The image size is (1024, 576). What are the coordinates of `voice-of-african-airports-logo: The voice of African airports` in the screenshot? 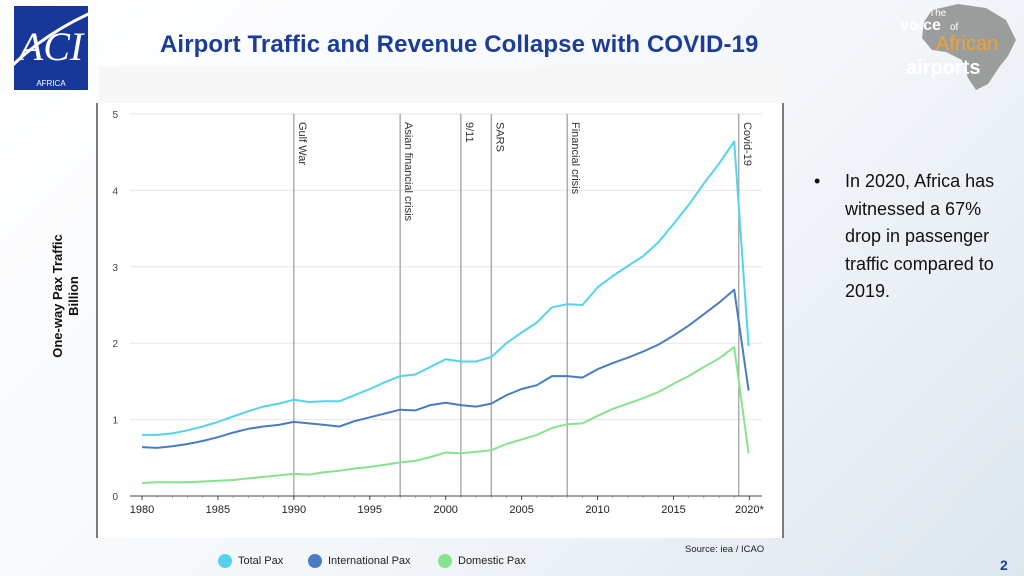 It's located at (958, 47).